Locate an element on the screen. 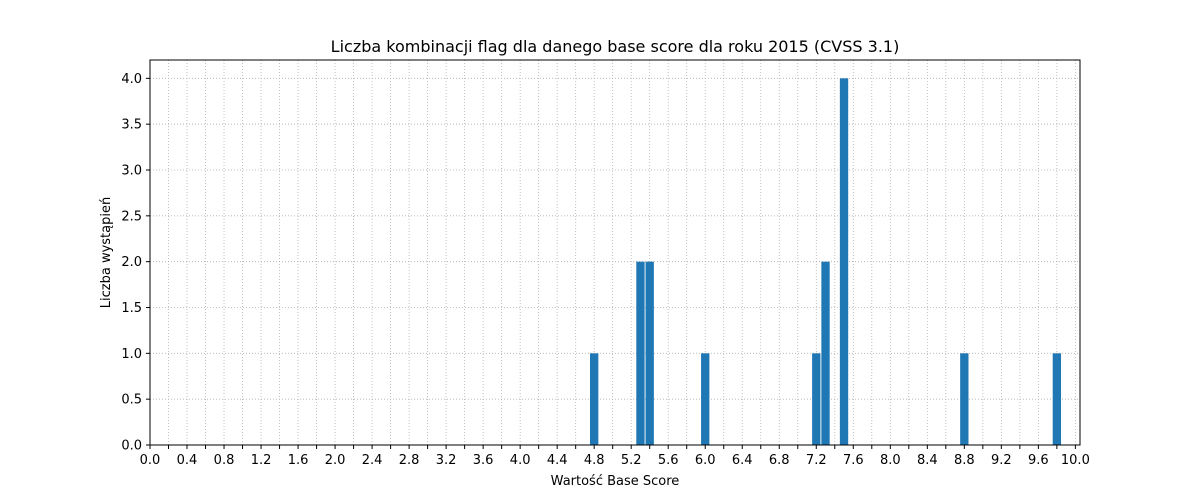 The width and height of the screenshot is (1200, 504). x-tick-label: 3.2 is located at coordinates (446, 460).